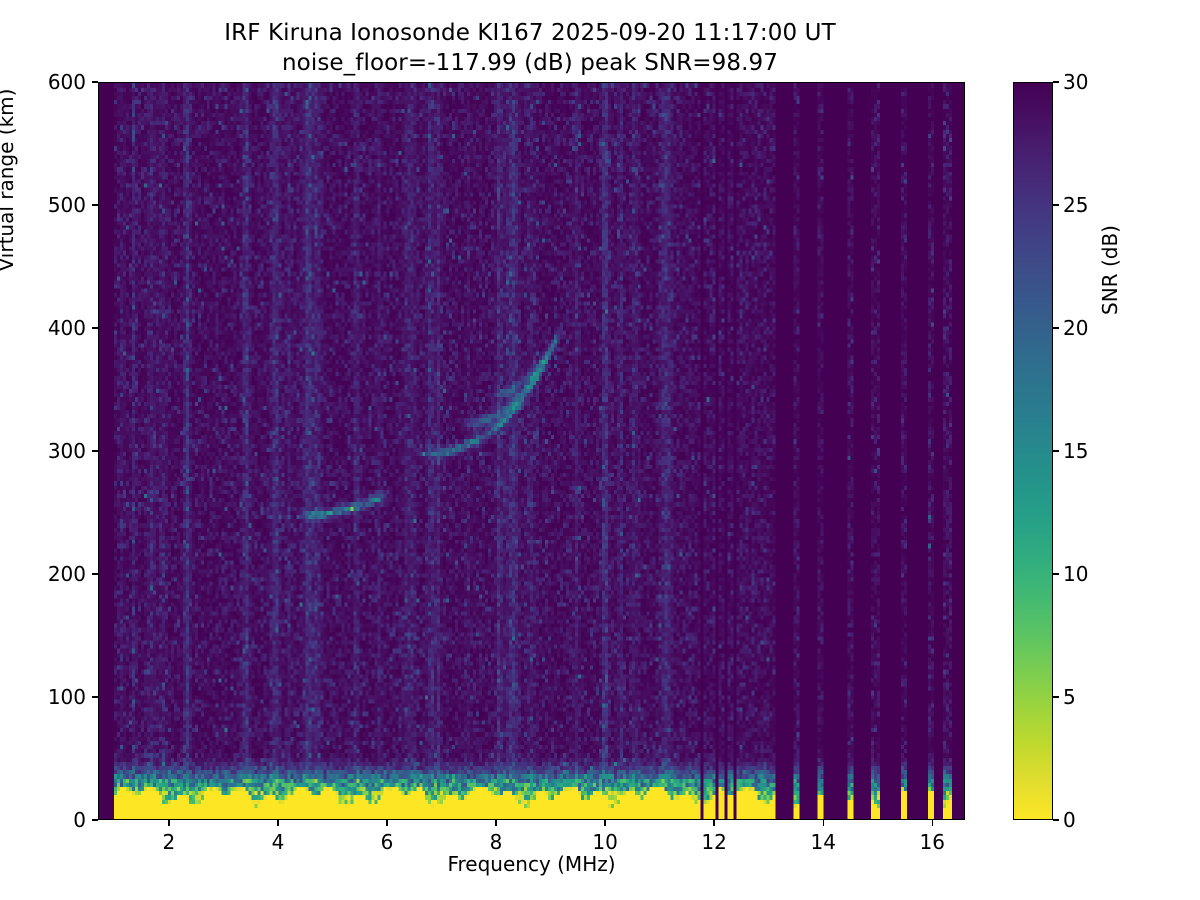 The width and height of the screenshot is (1200, 900). Describe the element at coordinates (1069, 820) in the screenshot. I see `colorbar-tick-label: 0` at that location.